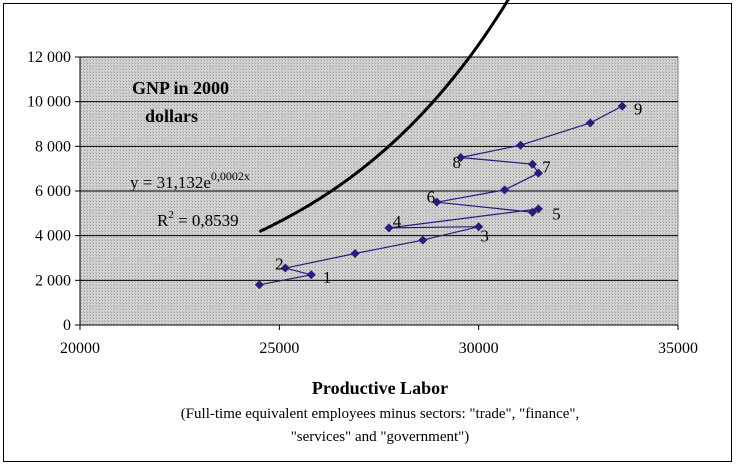 Image resolution: width=737 pixels, height=467 pixels. I want to click on point-label-2: 2, so click(279, 264).